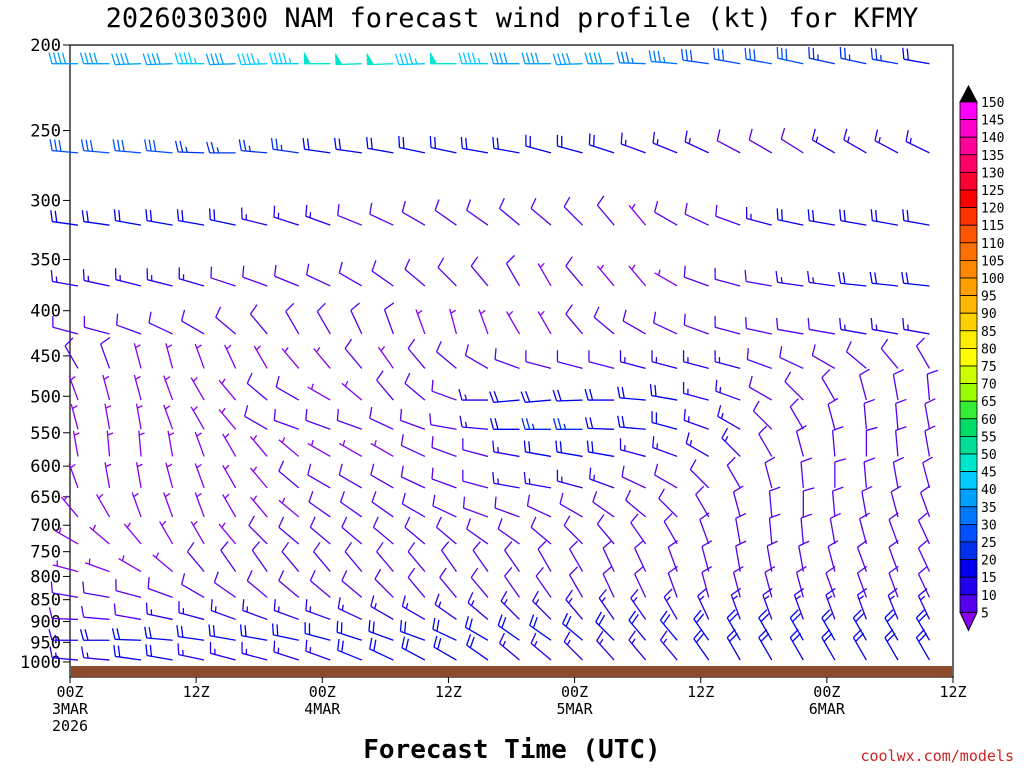 This screenshot has height=768, width=1024. Describe the element at coordinates (45, 261) in the screenshot. I see `y-tick-label: 350` at that location.